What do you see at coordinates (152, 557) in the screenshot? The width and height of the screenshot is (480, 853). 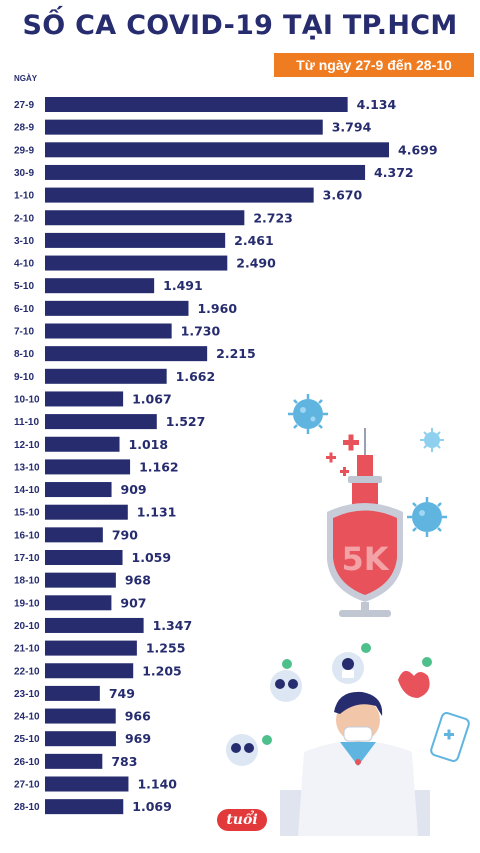 I see `value-label: 1.059` at bounding box center [152, 557].